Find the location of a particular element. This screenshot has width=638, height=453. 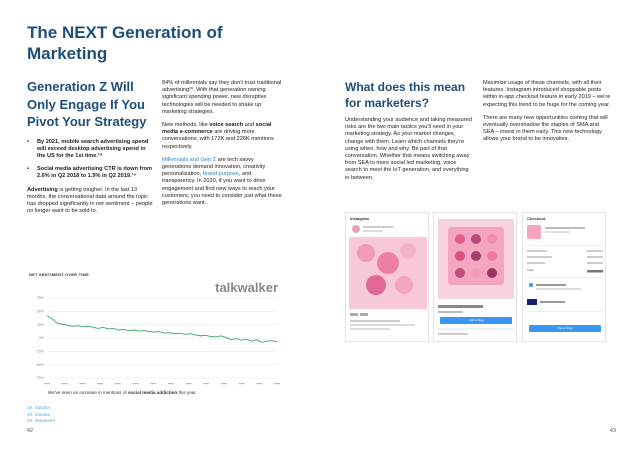

page-number-left: 42 is located at coordinates (30, 431).